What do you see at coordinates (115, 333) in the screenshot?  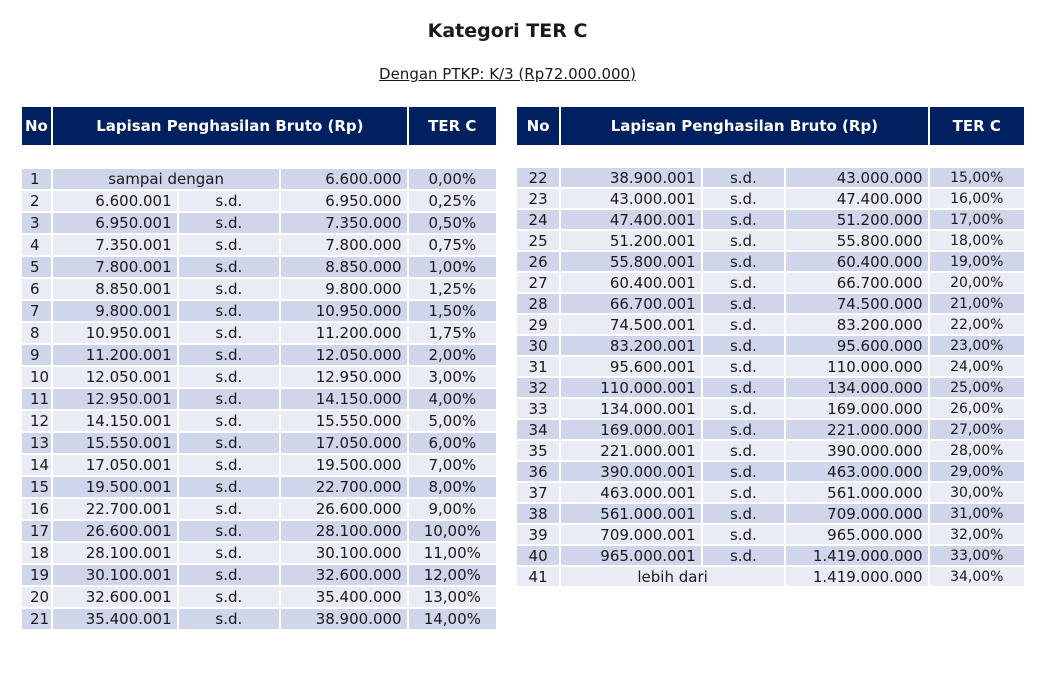 I see `range-from: 10.950.001` at bounding box center [115, 333].